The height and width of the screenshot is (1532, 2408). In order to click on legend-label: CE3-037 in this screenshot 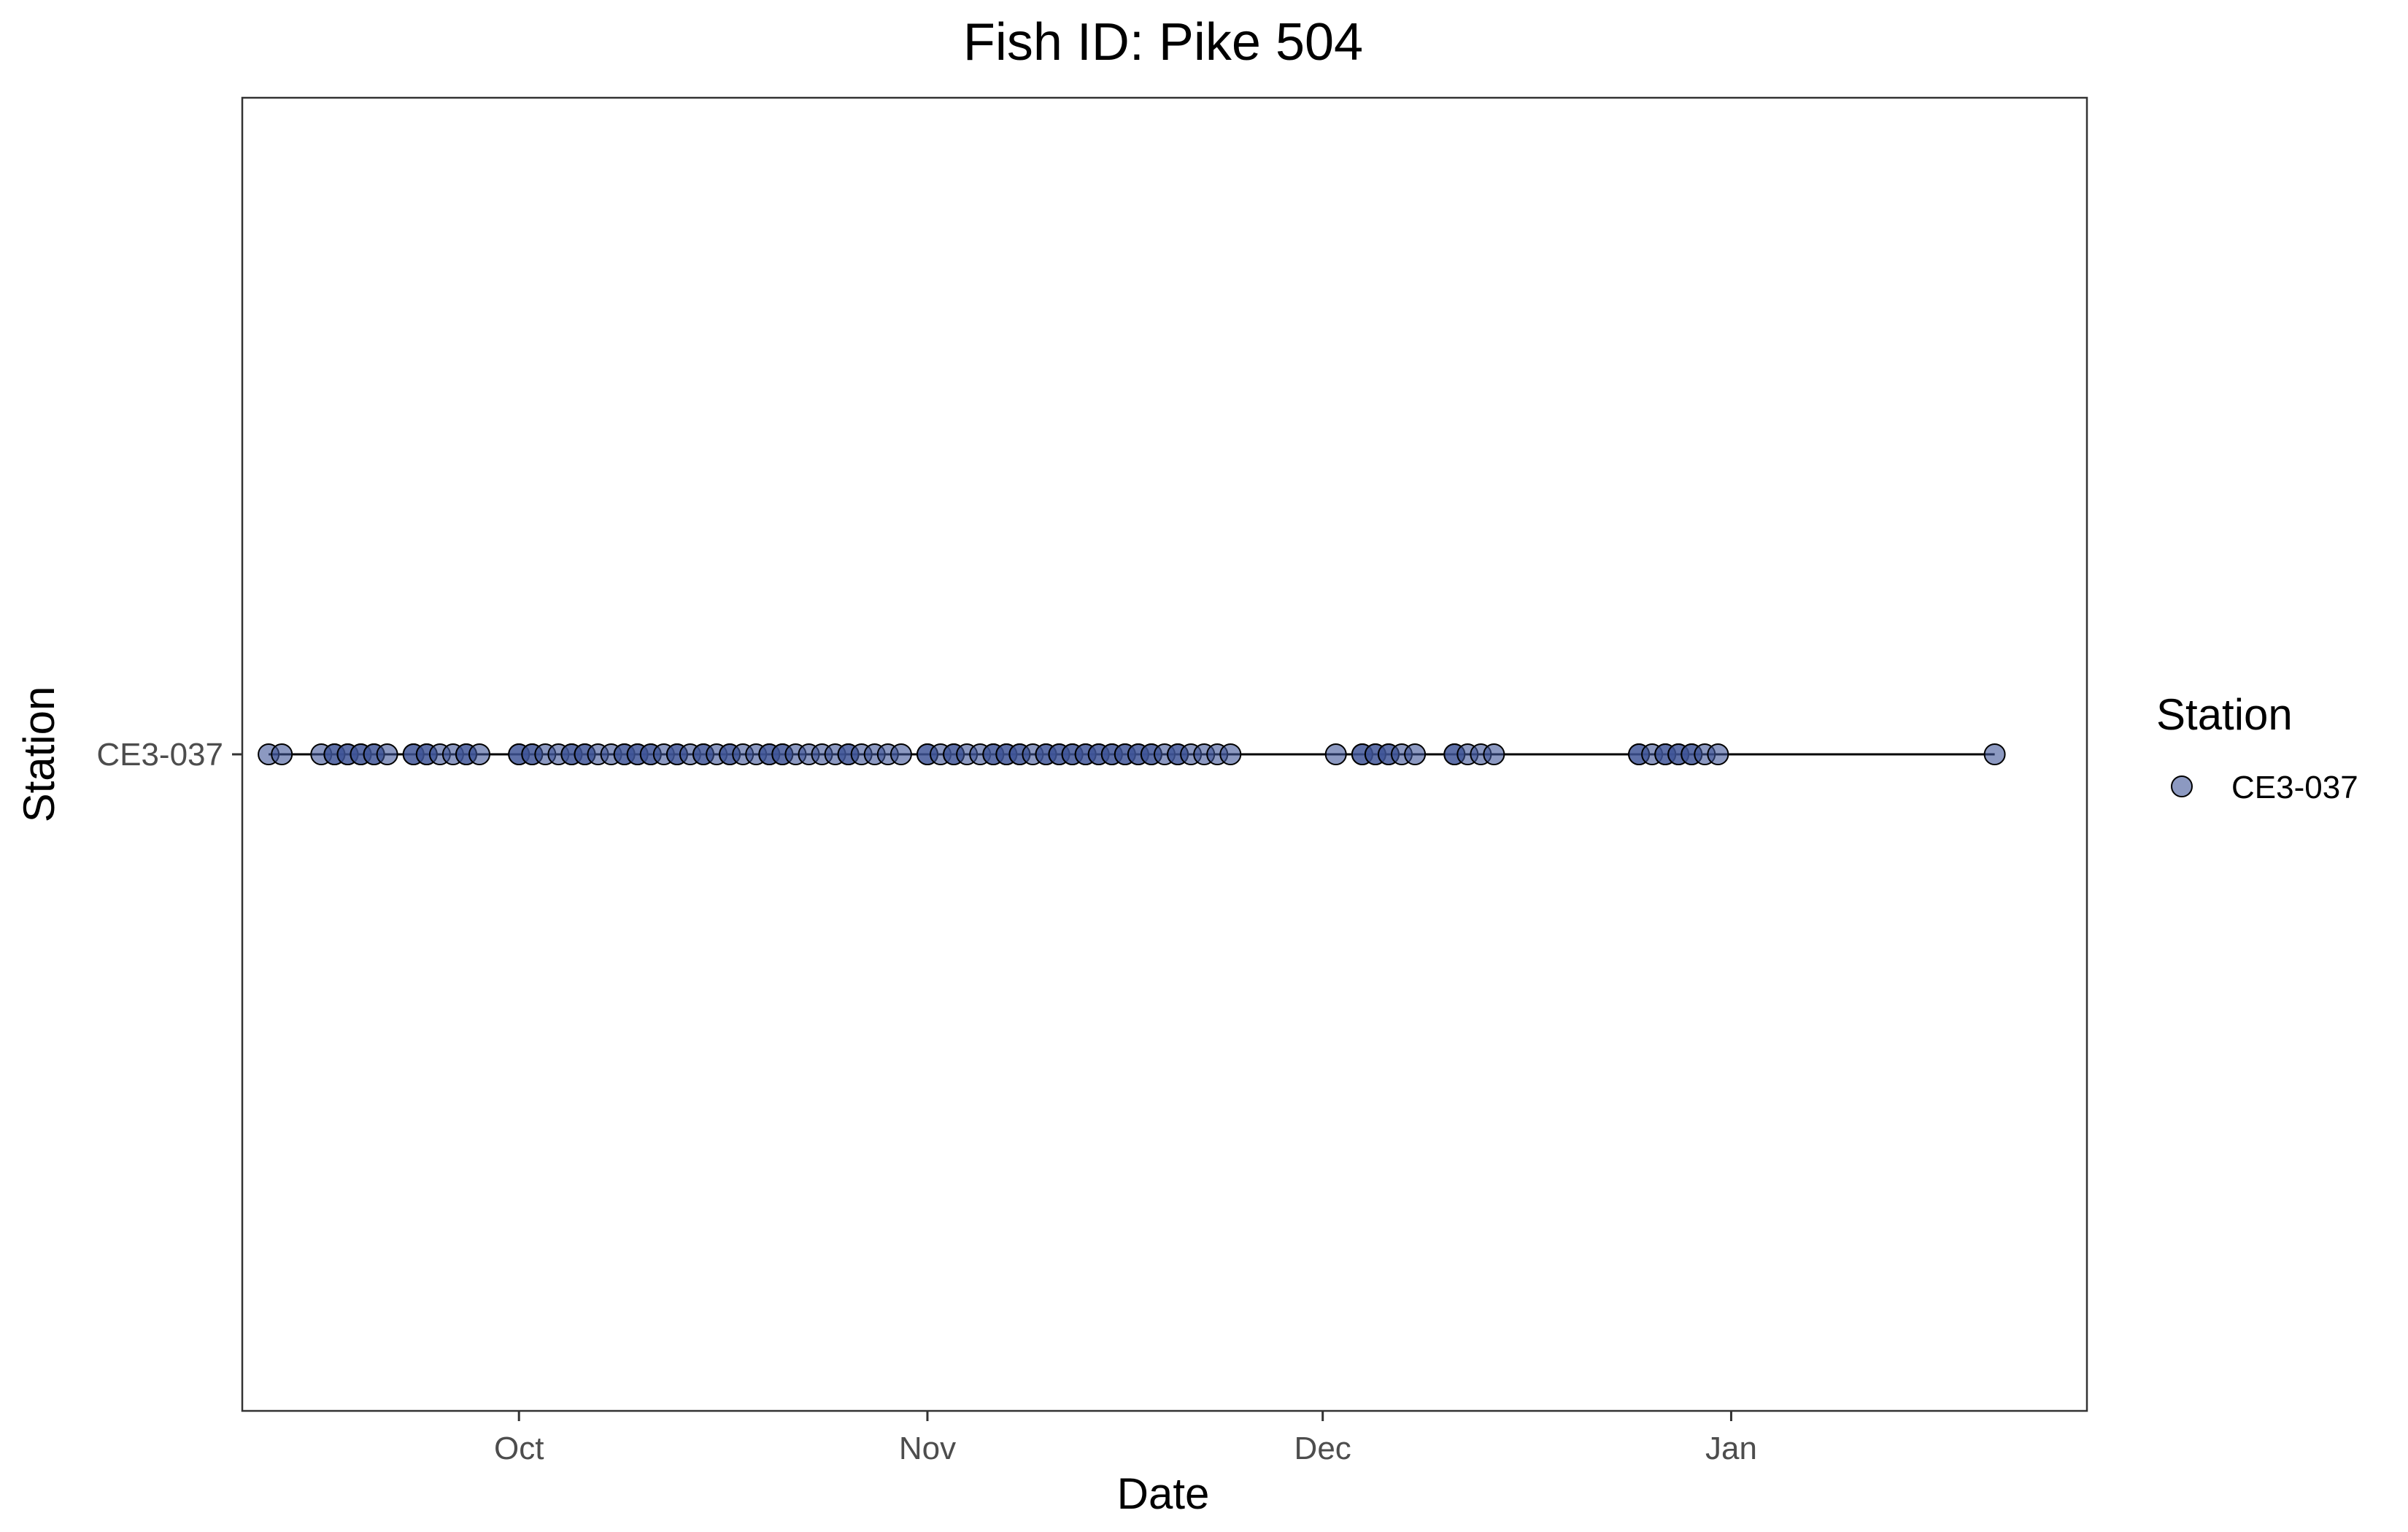, I will do `click(2294, 787)`.